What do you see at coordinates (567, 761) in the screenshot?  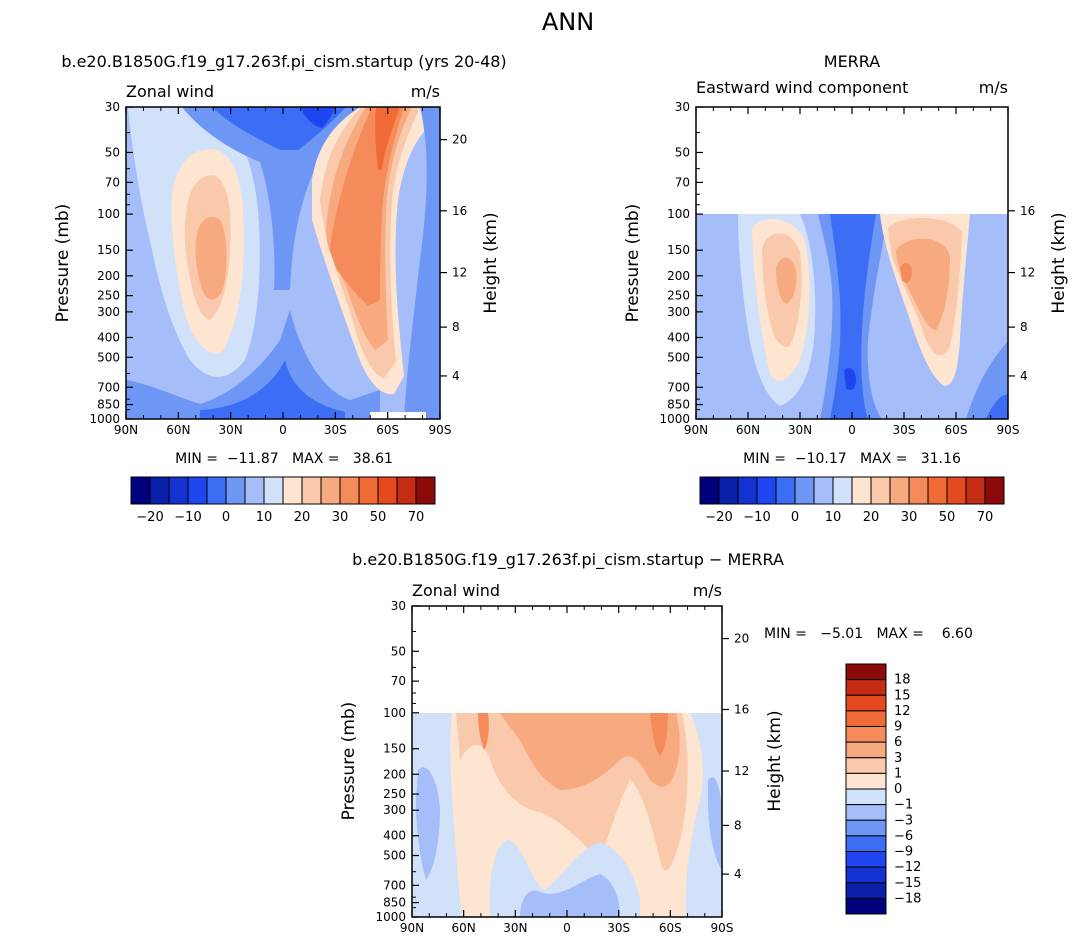 I see `panel-diff-plot-area` at bounding box center [567, 761].